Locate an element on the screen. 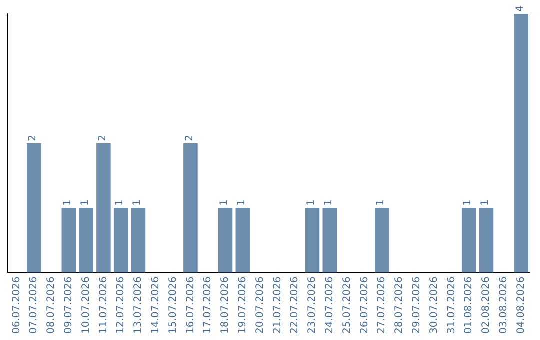  x-tick-label: 16.07.2026 is located at coordinates (190, 305).